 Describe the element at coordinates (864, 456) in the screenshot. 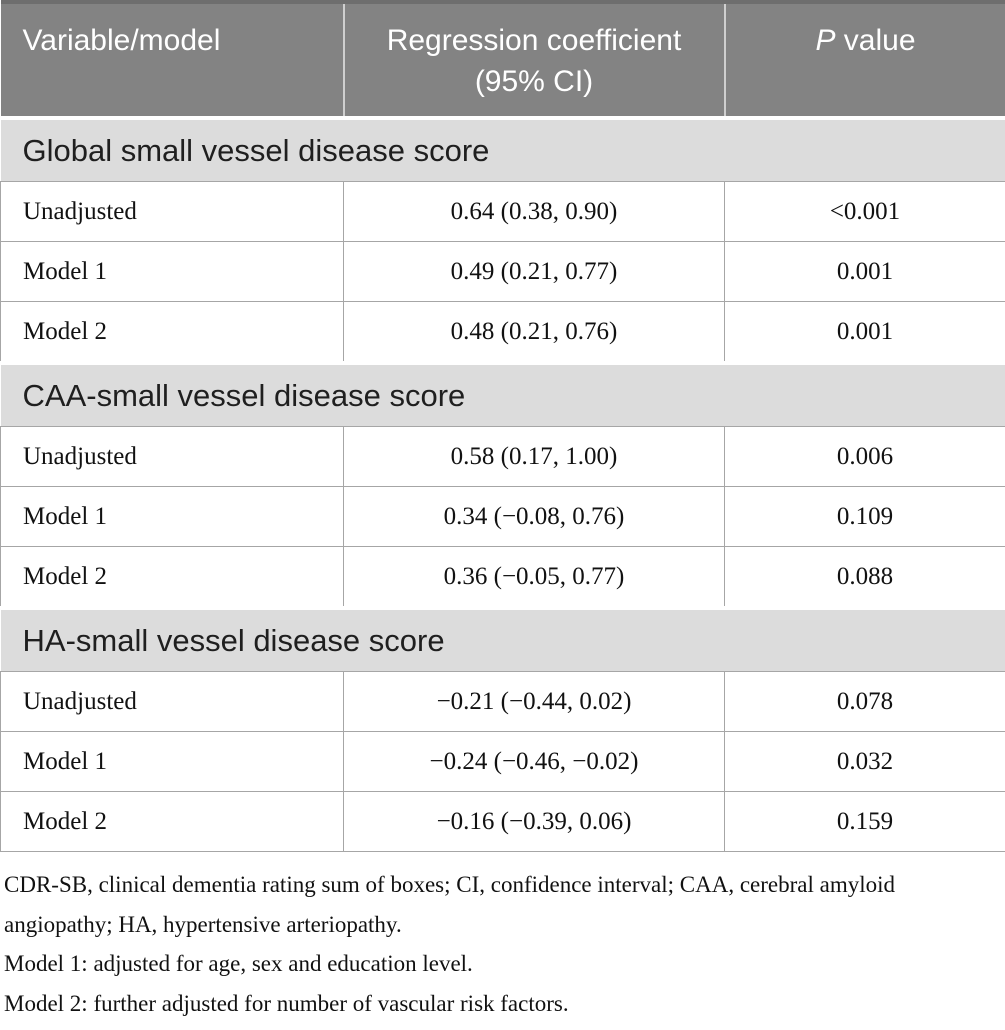

I see `p-value: 0.006` at that location.